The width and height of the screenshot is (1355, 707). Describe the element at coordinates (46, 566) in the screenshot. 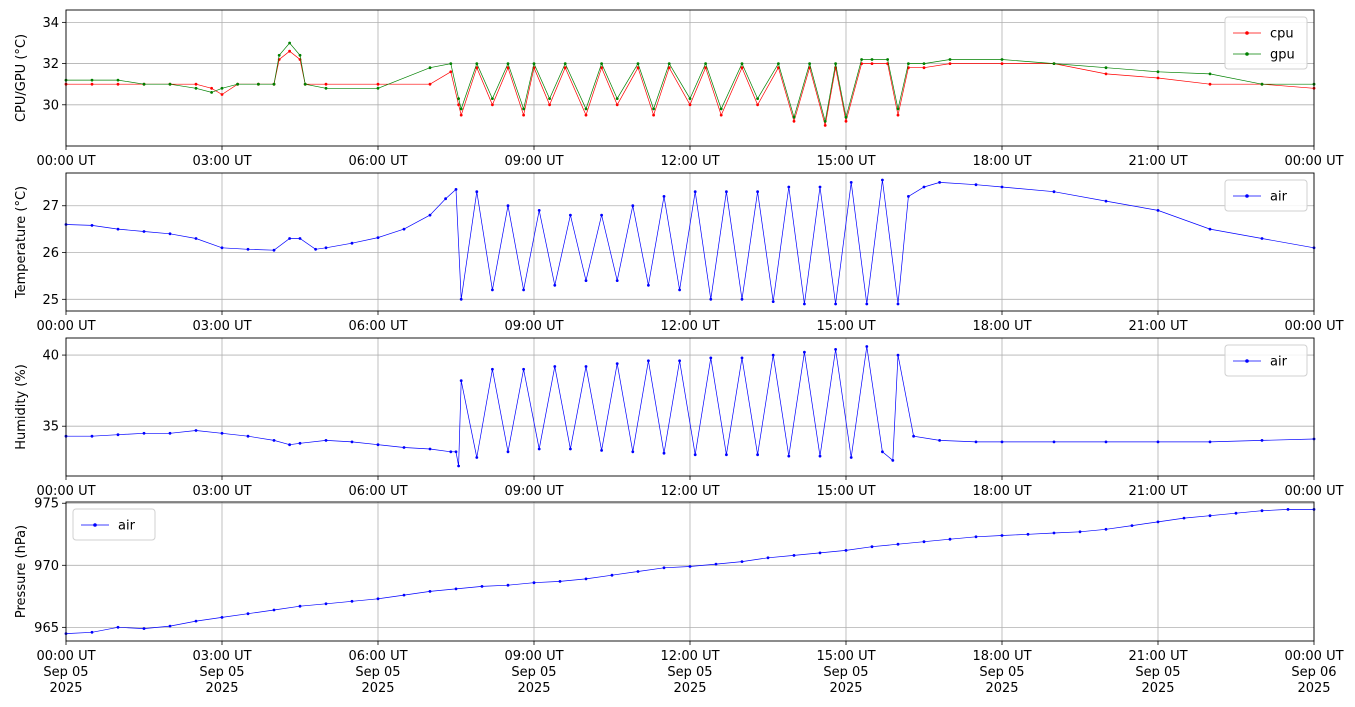

I see `y-tick-label: 970` at that location.